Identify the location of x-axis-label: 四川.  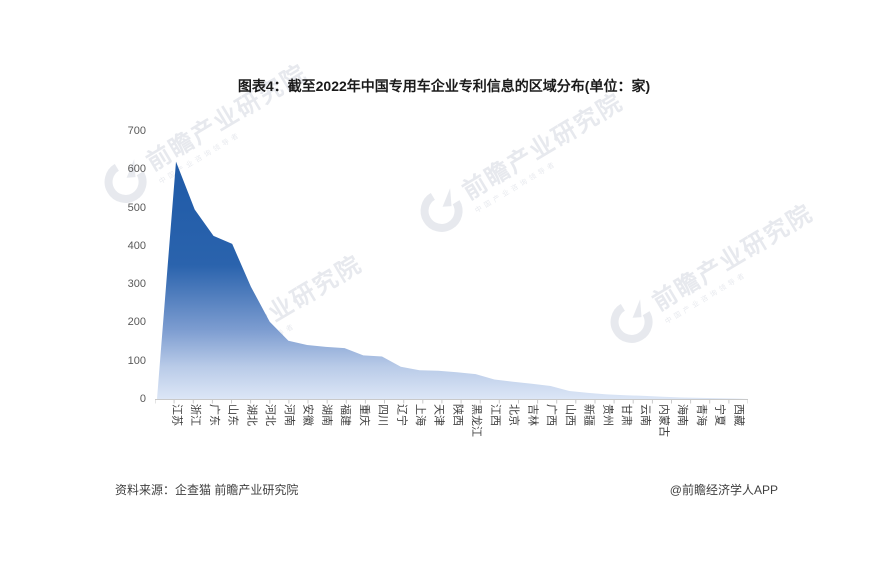
(382, 415).